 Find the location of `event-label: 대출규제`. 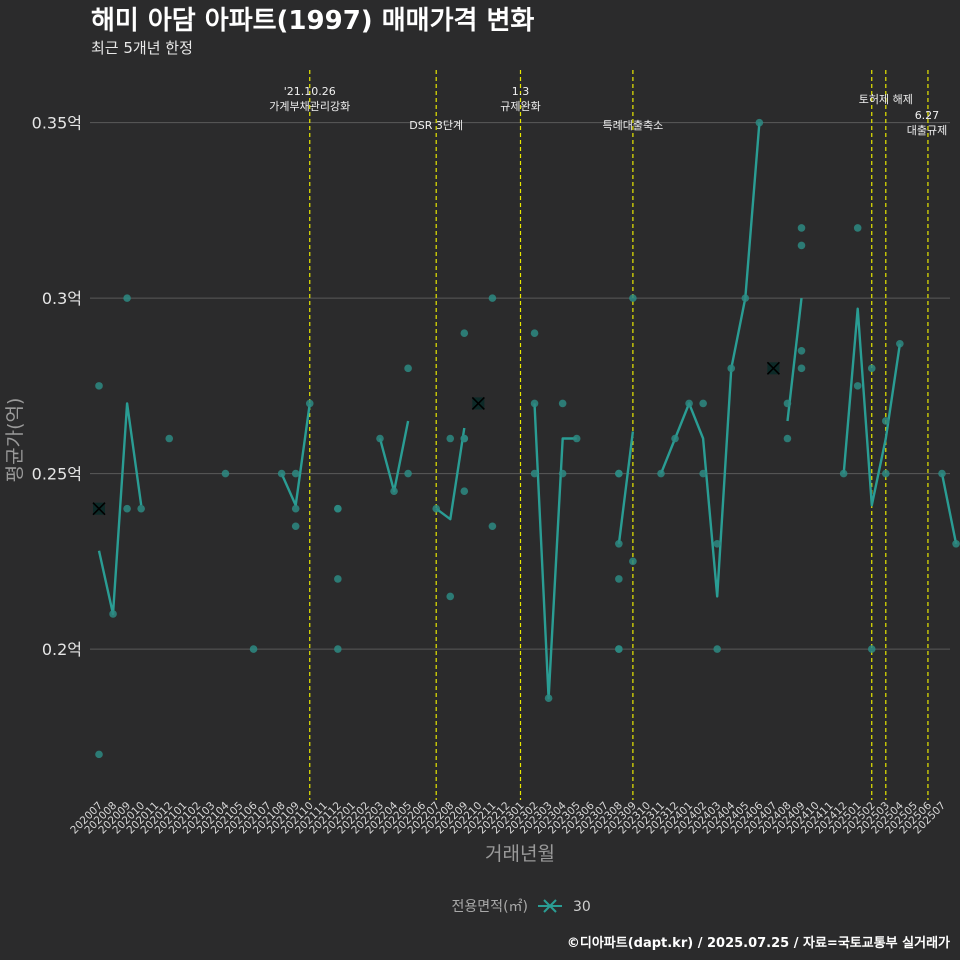

event-label: 대출규제 is located at coordinates (927, 130).